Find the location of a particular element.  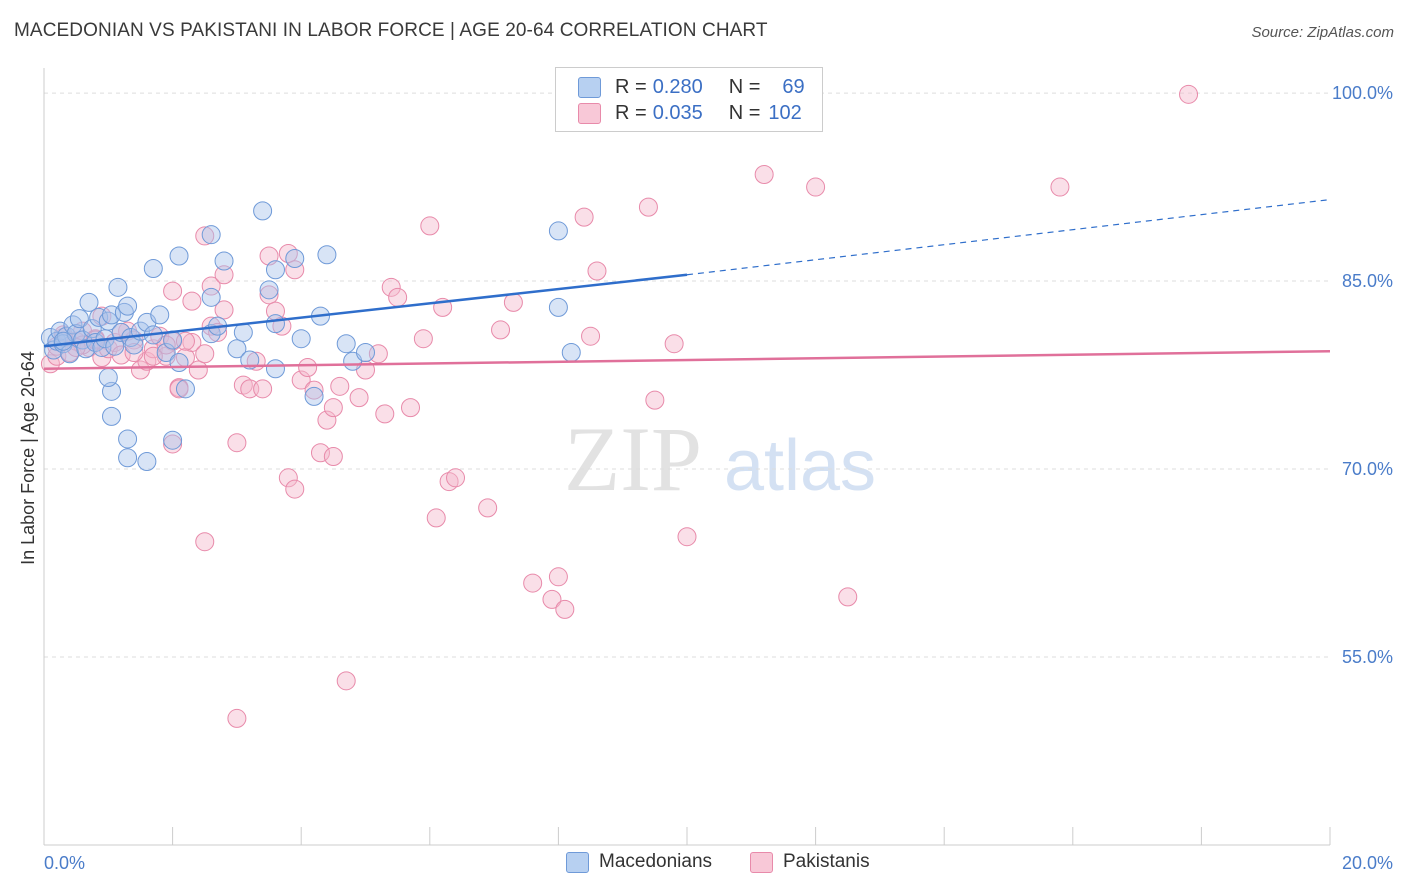

x-tick-label: 20.0% is located at coordinates (1367, 863).